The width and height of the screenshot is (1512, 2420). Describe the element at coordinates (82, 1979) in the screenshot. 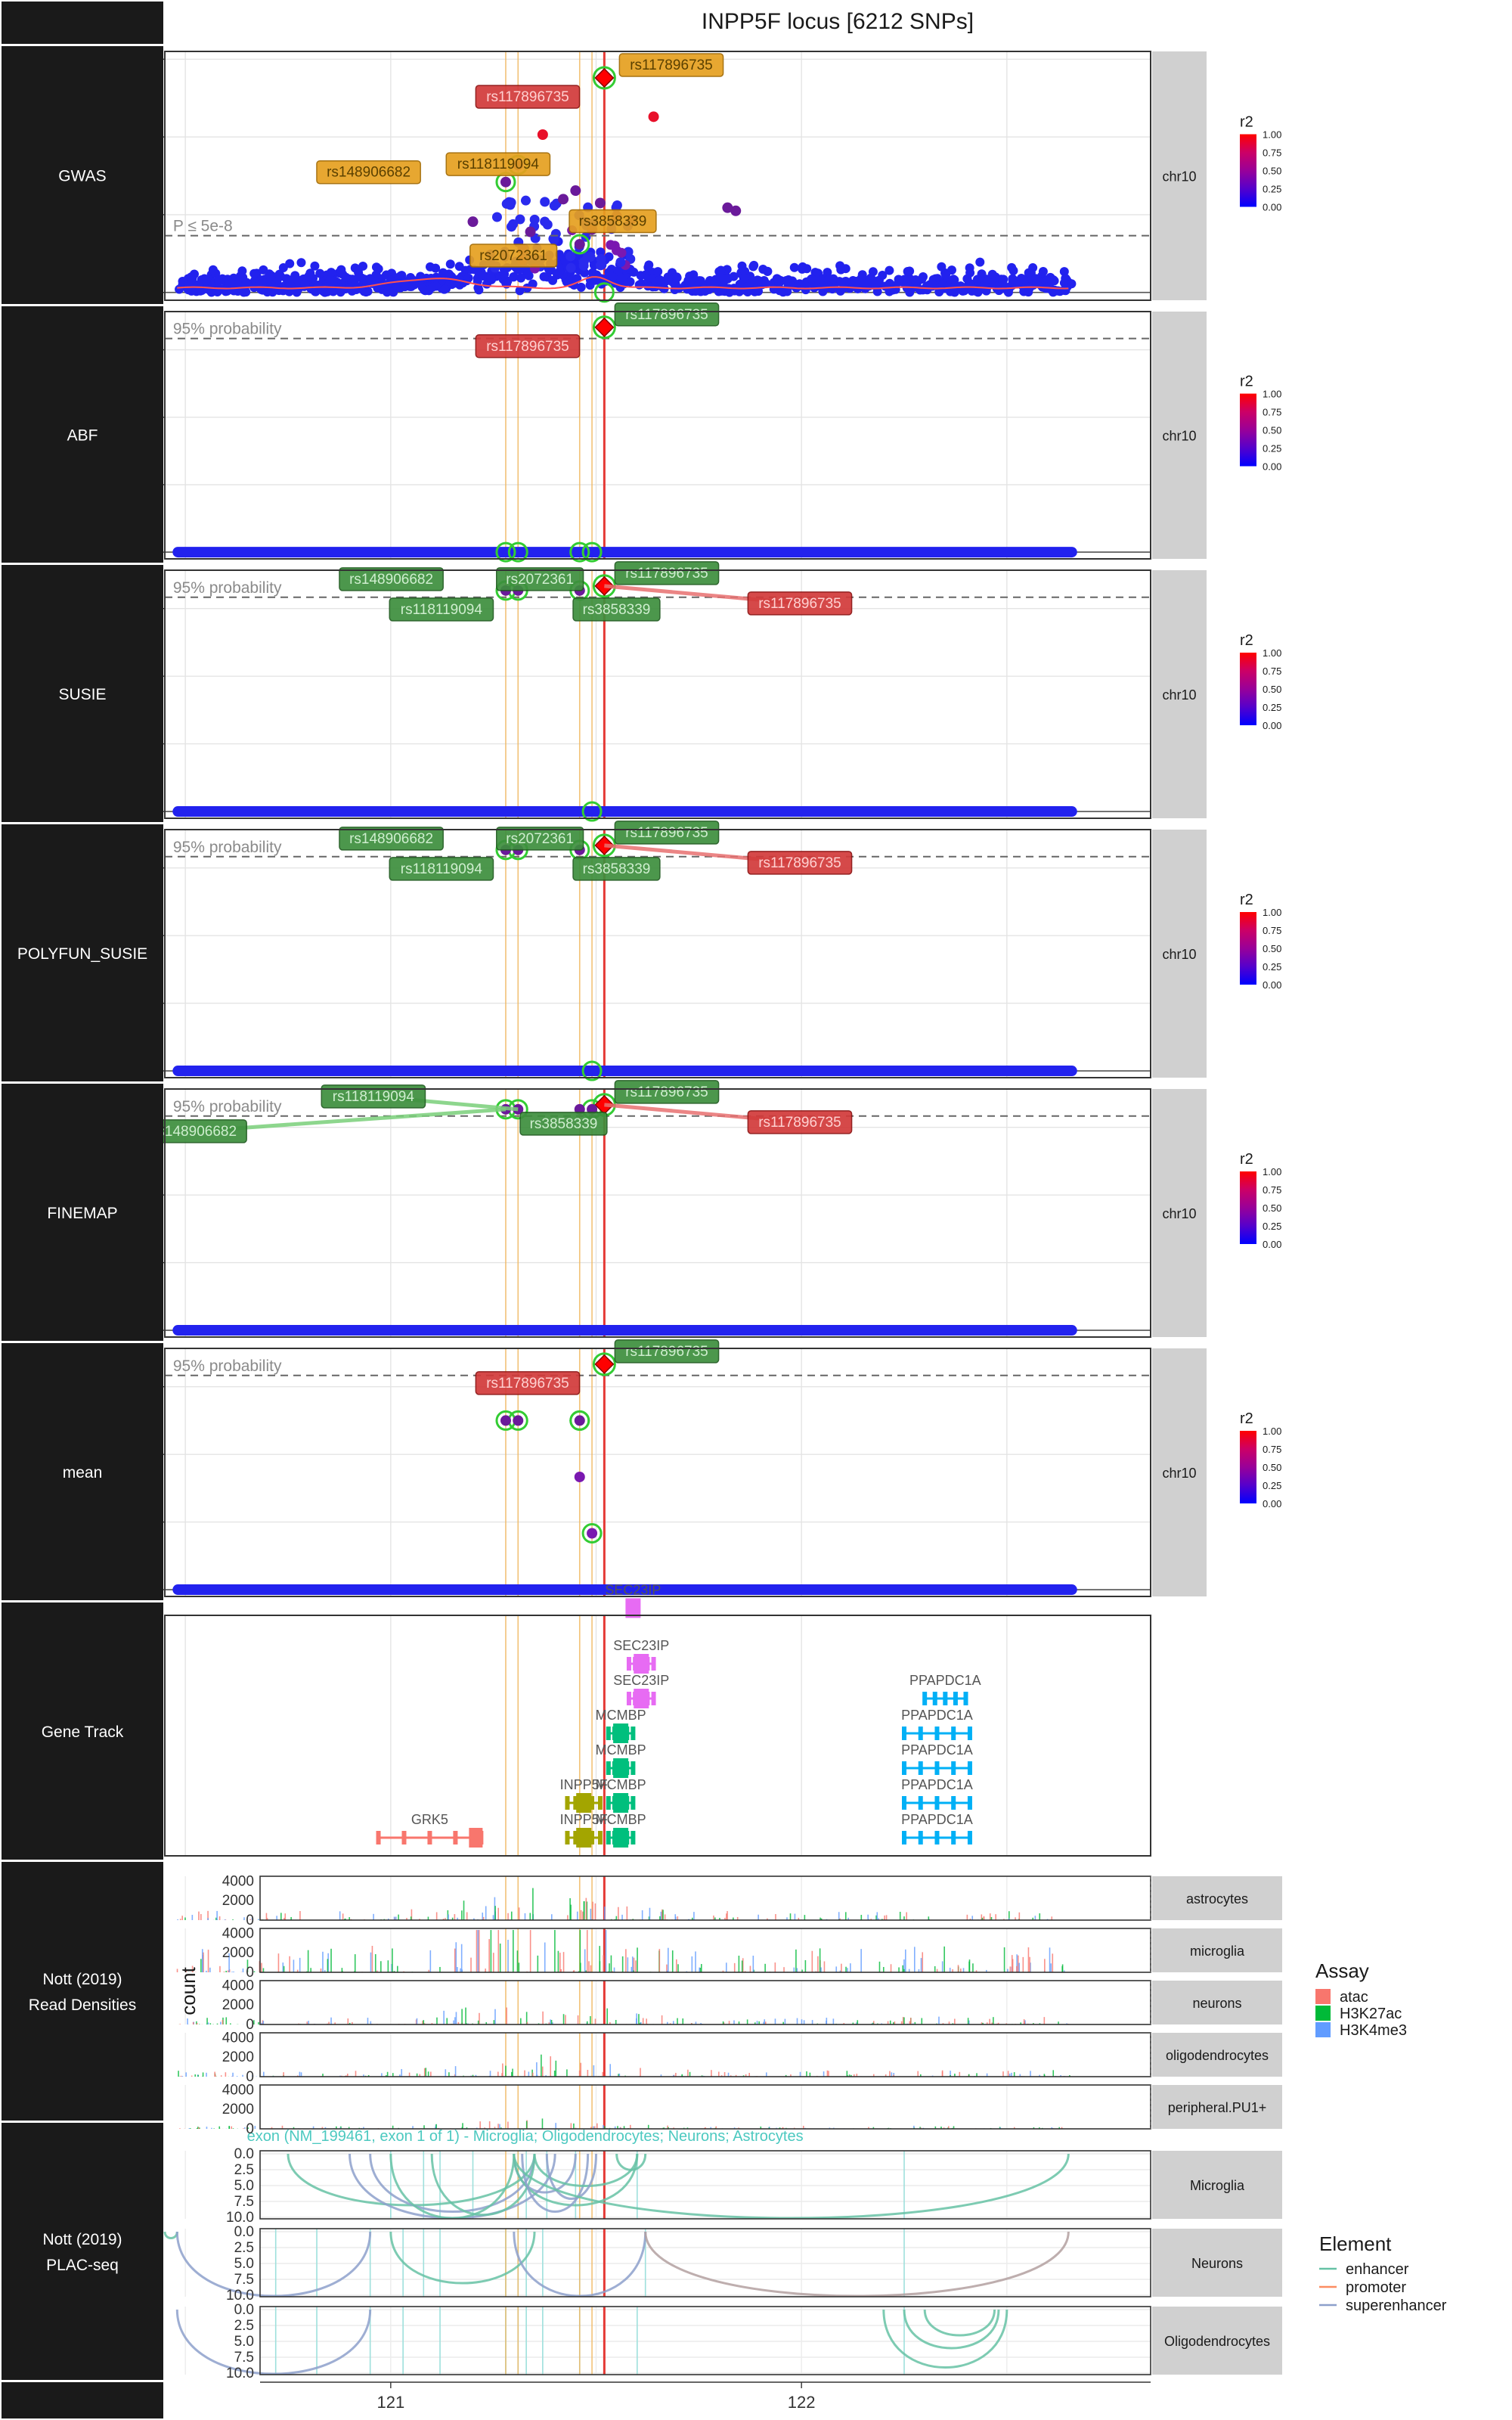

I see `row-label-read-densities: Nott (2019)` at that location.